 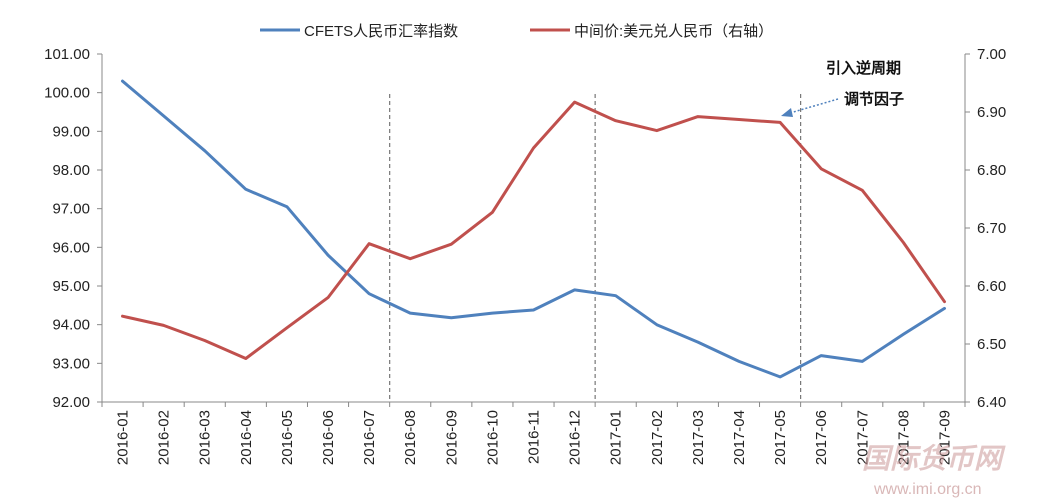 I want to click on left-tick-label: 97.00, so click(x=71, y=209).